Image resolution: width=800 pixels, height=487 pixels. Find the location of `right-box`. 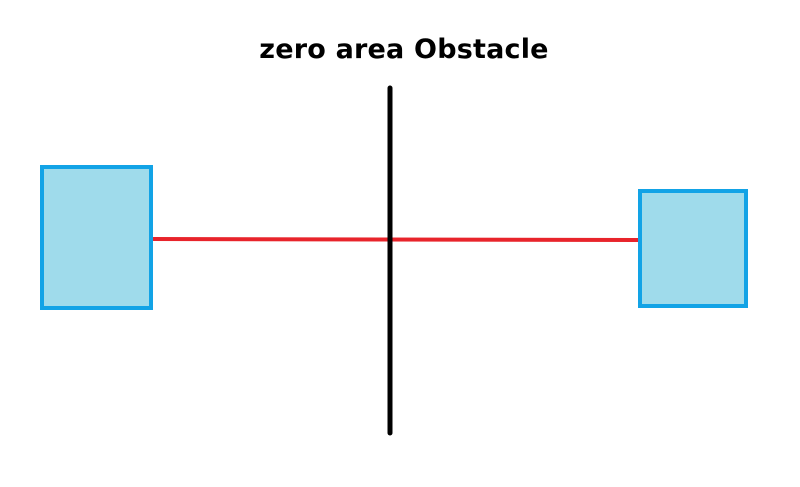

right-box is located at coordinates (693, 248).